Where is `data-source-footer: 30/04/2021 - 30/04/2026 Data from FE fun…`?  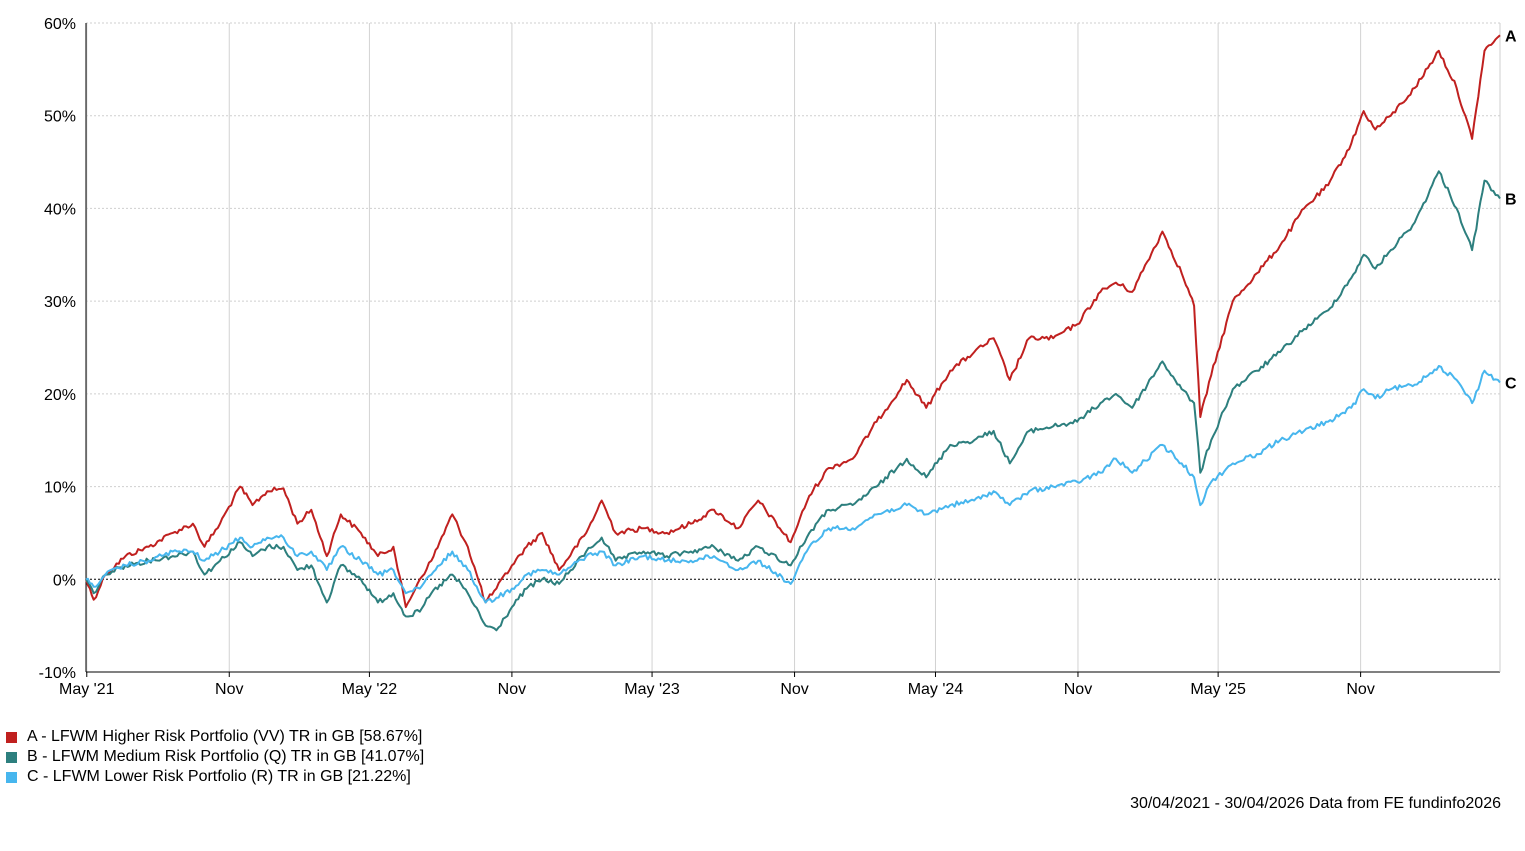 data-source-footer: 30/04/2021 - 30/04/2026 Data from FE fun… is located at coordinates (1315, 803).